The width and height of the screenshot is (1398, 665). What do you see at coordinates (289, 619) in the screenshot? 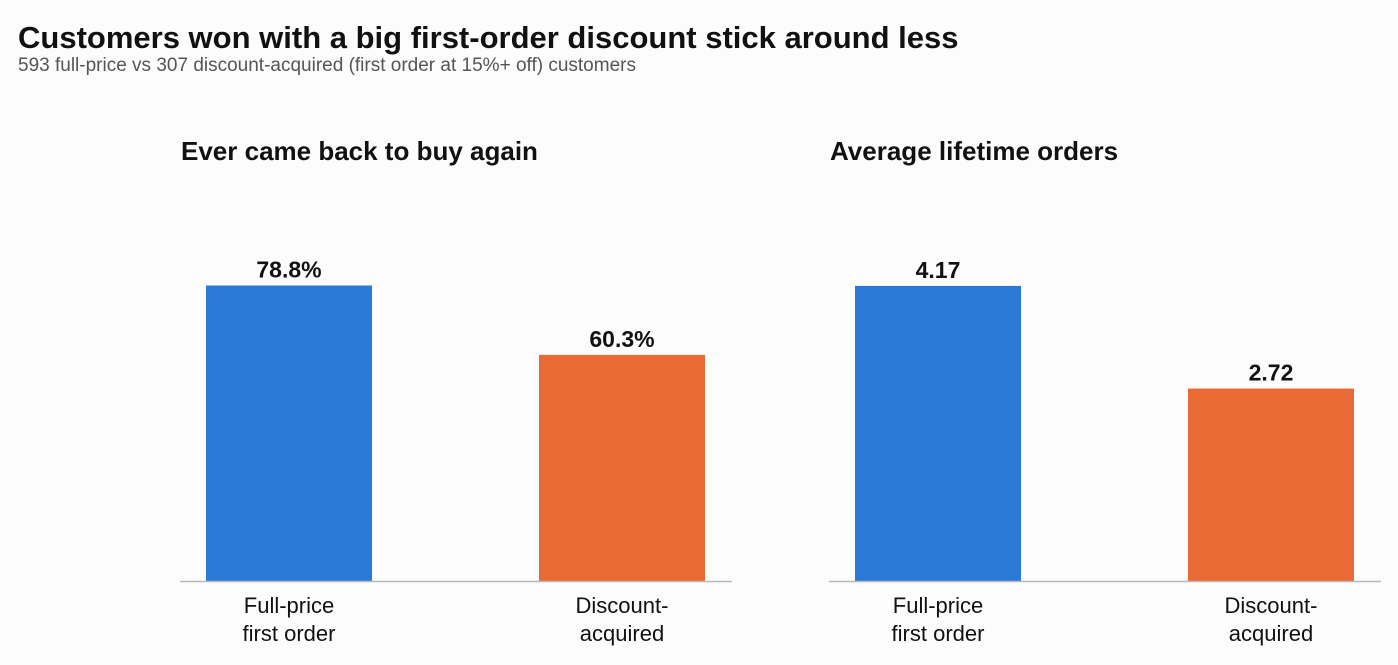
I see `repeat-rate-category-label: Full-price first order` at bounding box center [289, 619].